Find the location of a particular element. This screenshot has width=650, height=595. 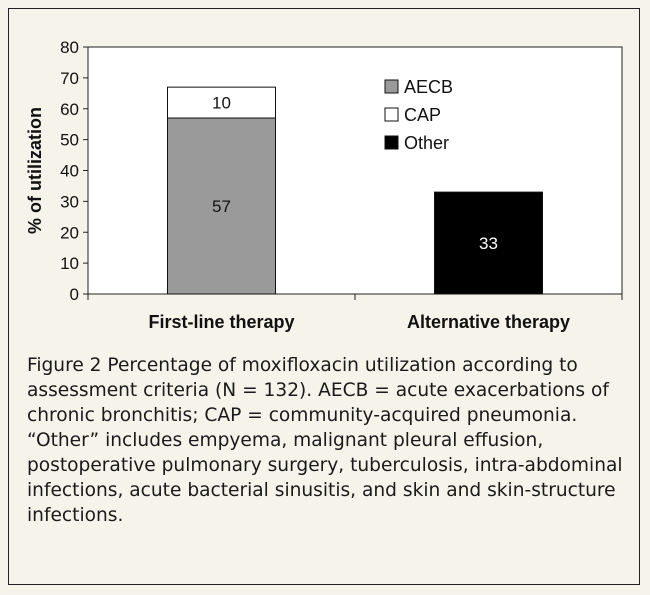

data-label: 57 is located at coordinates (221, 206).